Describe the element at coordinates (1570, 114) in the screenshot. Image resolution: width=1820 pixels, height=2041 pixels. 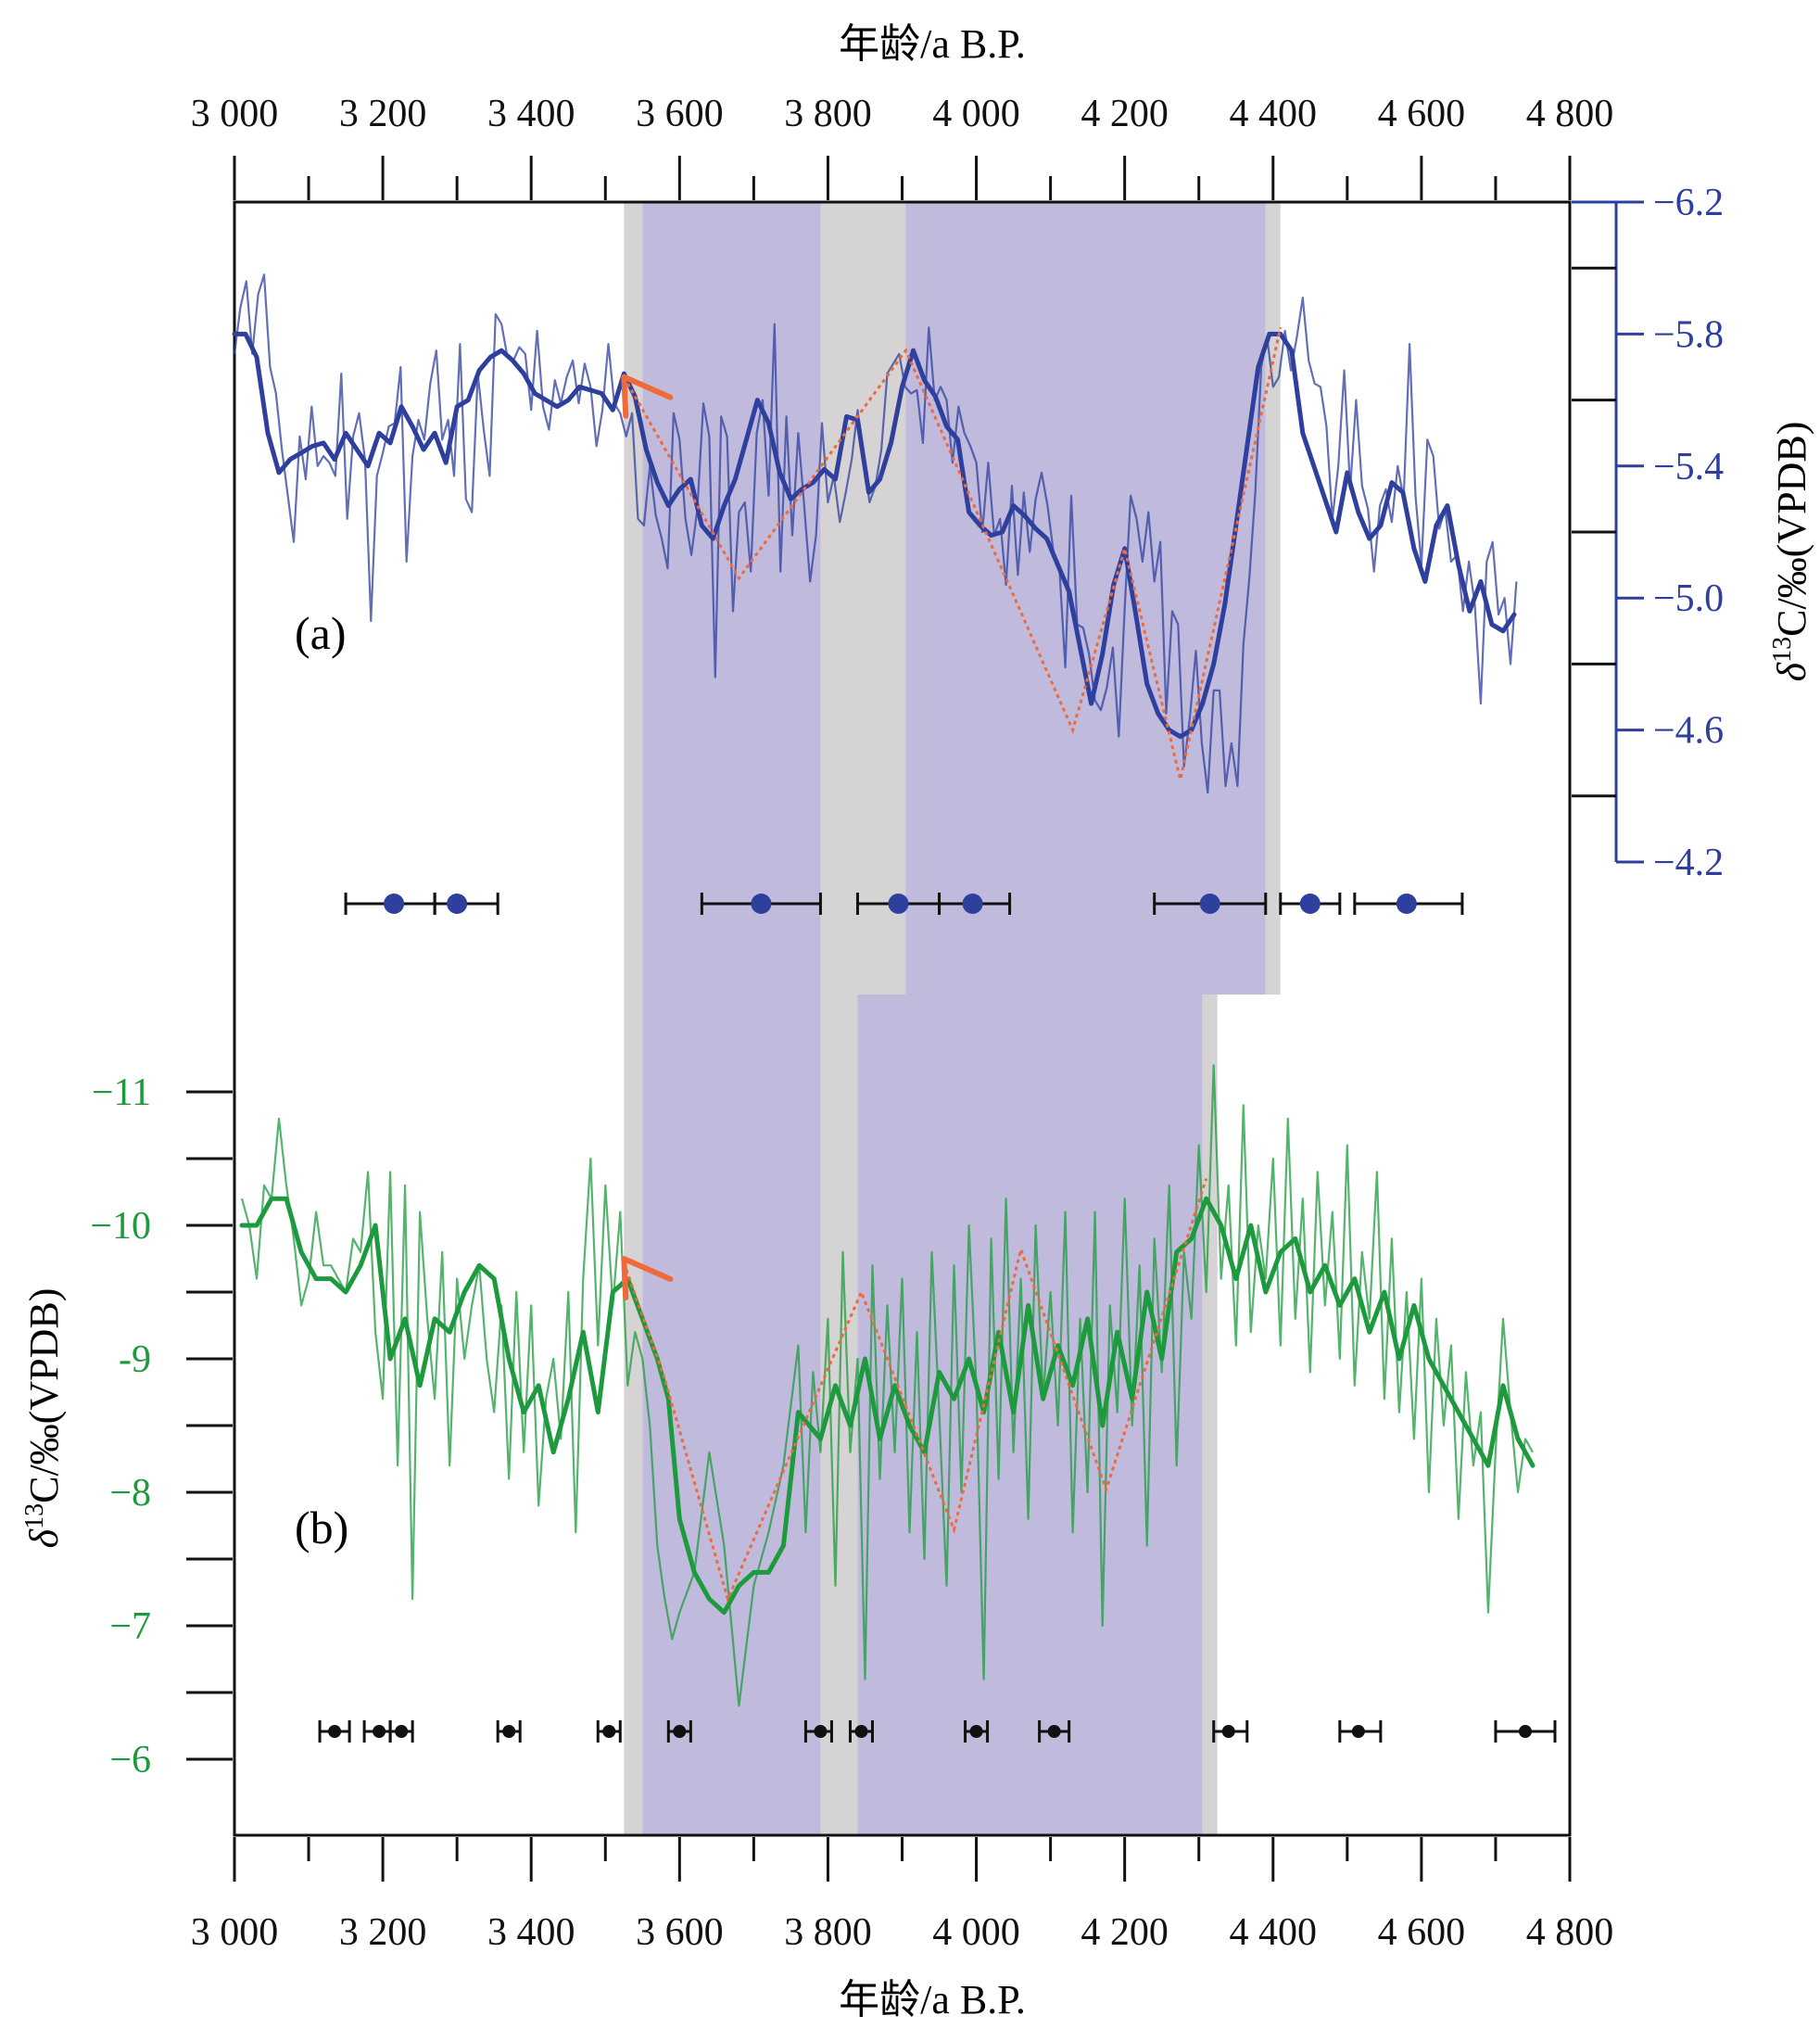
I see `x-tick-label-top: 4 800` at that location.